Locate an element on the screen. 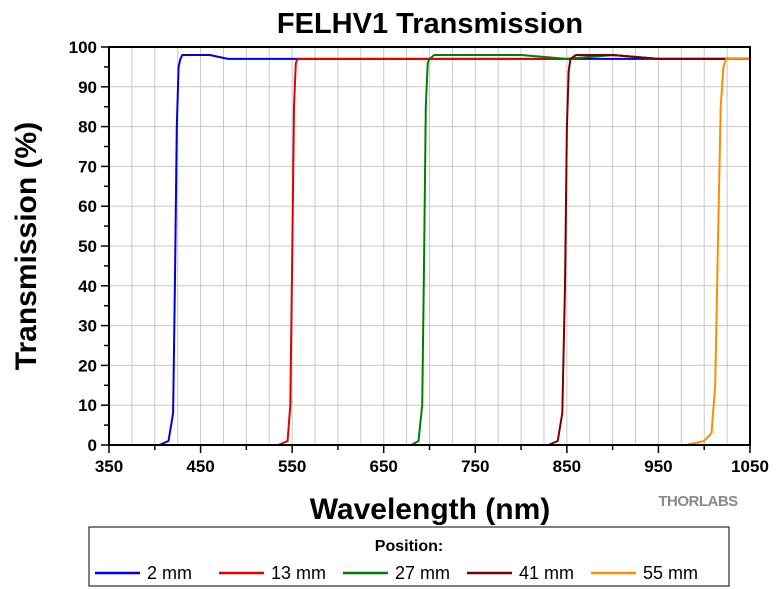 The image size is (780, 589). x-tick-label: 850 is located at coordinates (567, 466).